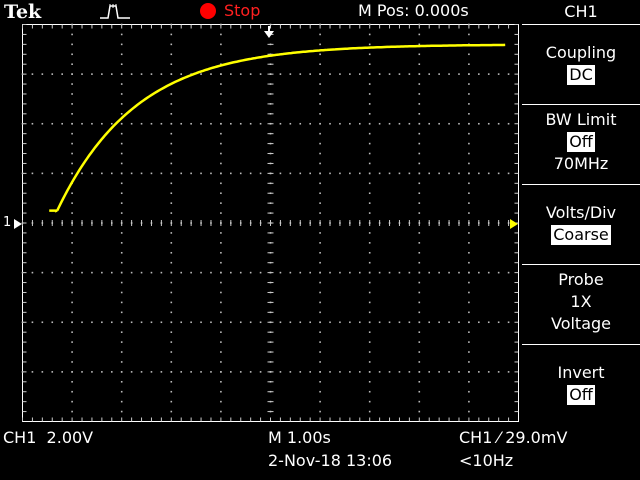 Image resolution: width=640 pixels, height=480 pixels. Describe the element at coordinates (330, 460) in the screenshot. I see `date-time-readout: 2-Nov-18 13:06` at that location.